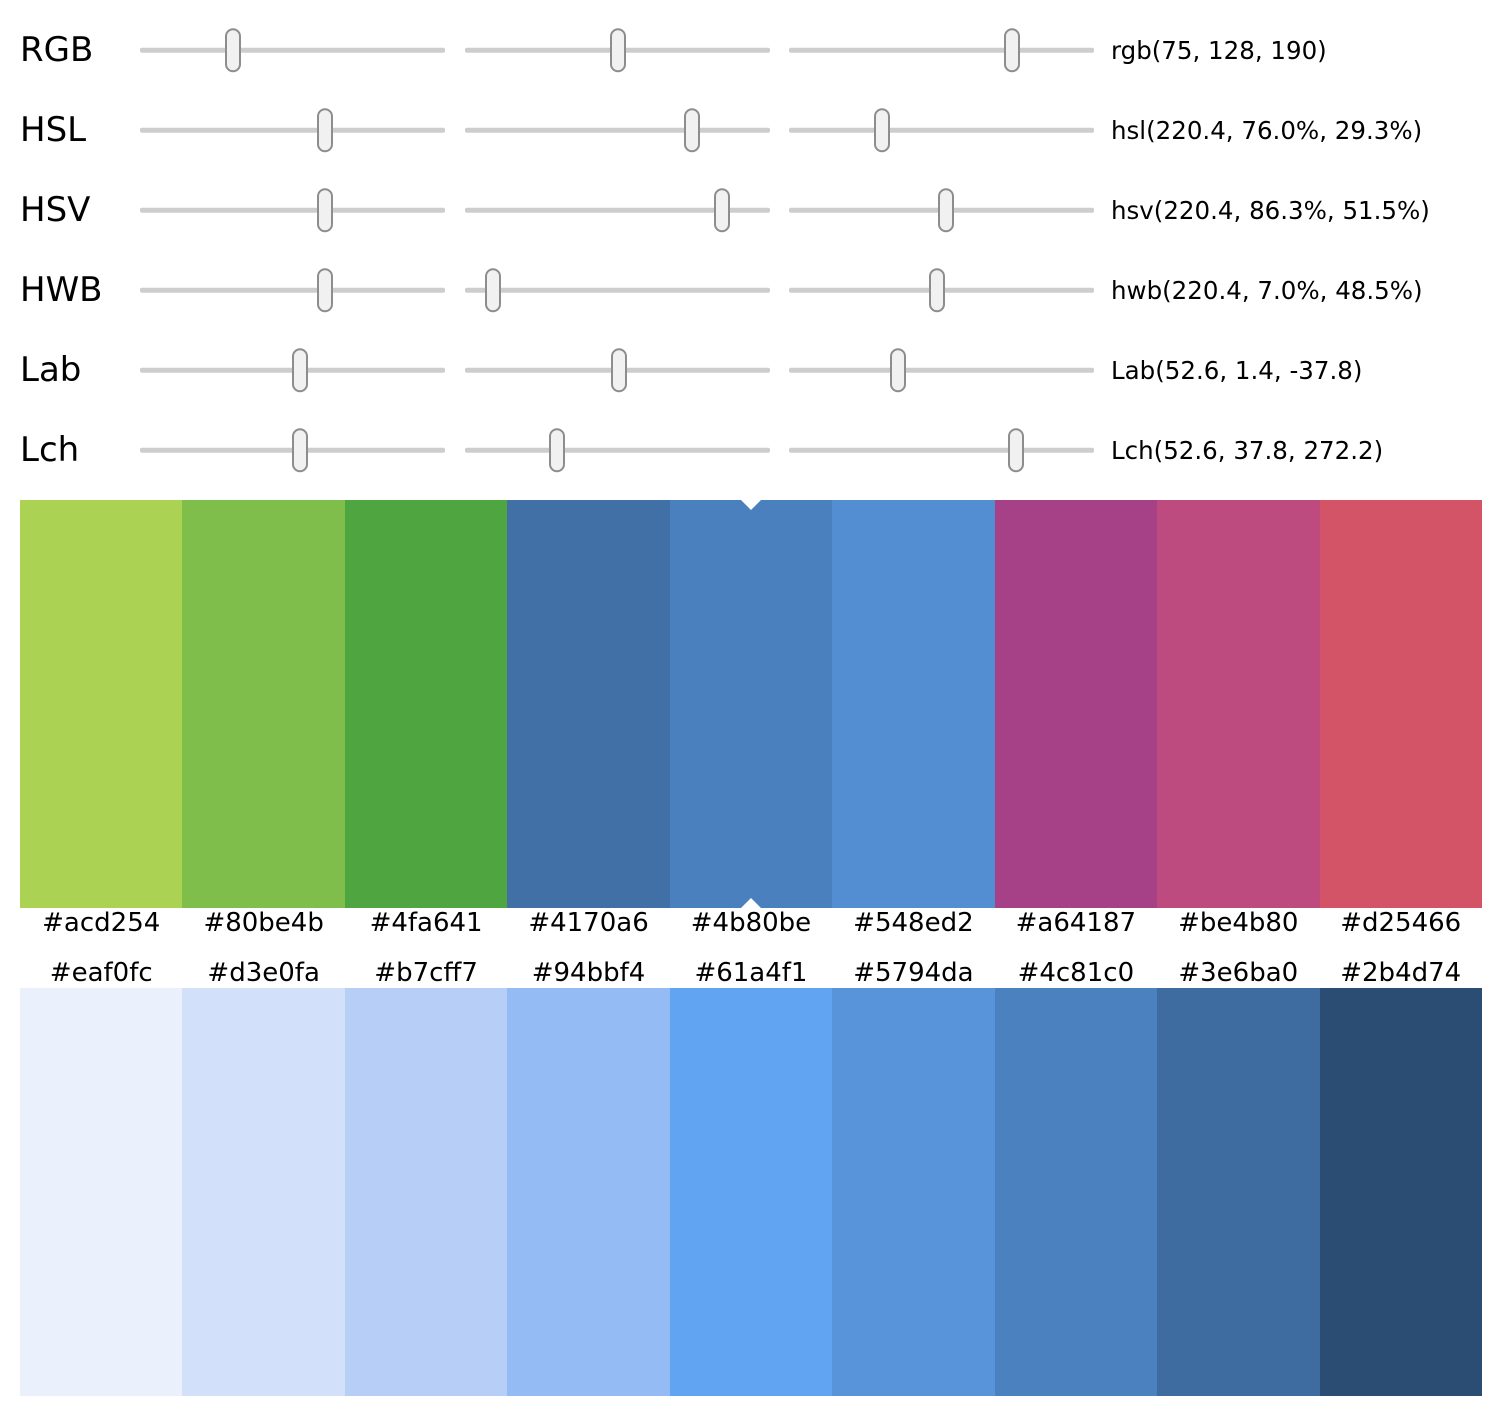  I want to click on hex-label: #b7cff7, so click(426, 972).